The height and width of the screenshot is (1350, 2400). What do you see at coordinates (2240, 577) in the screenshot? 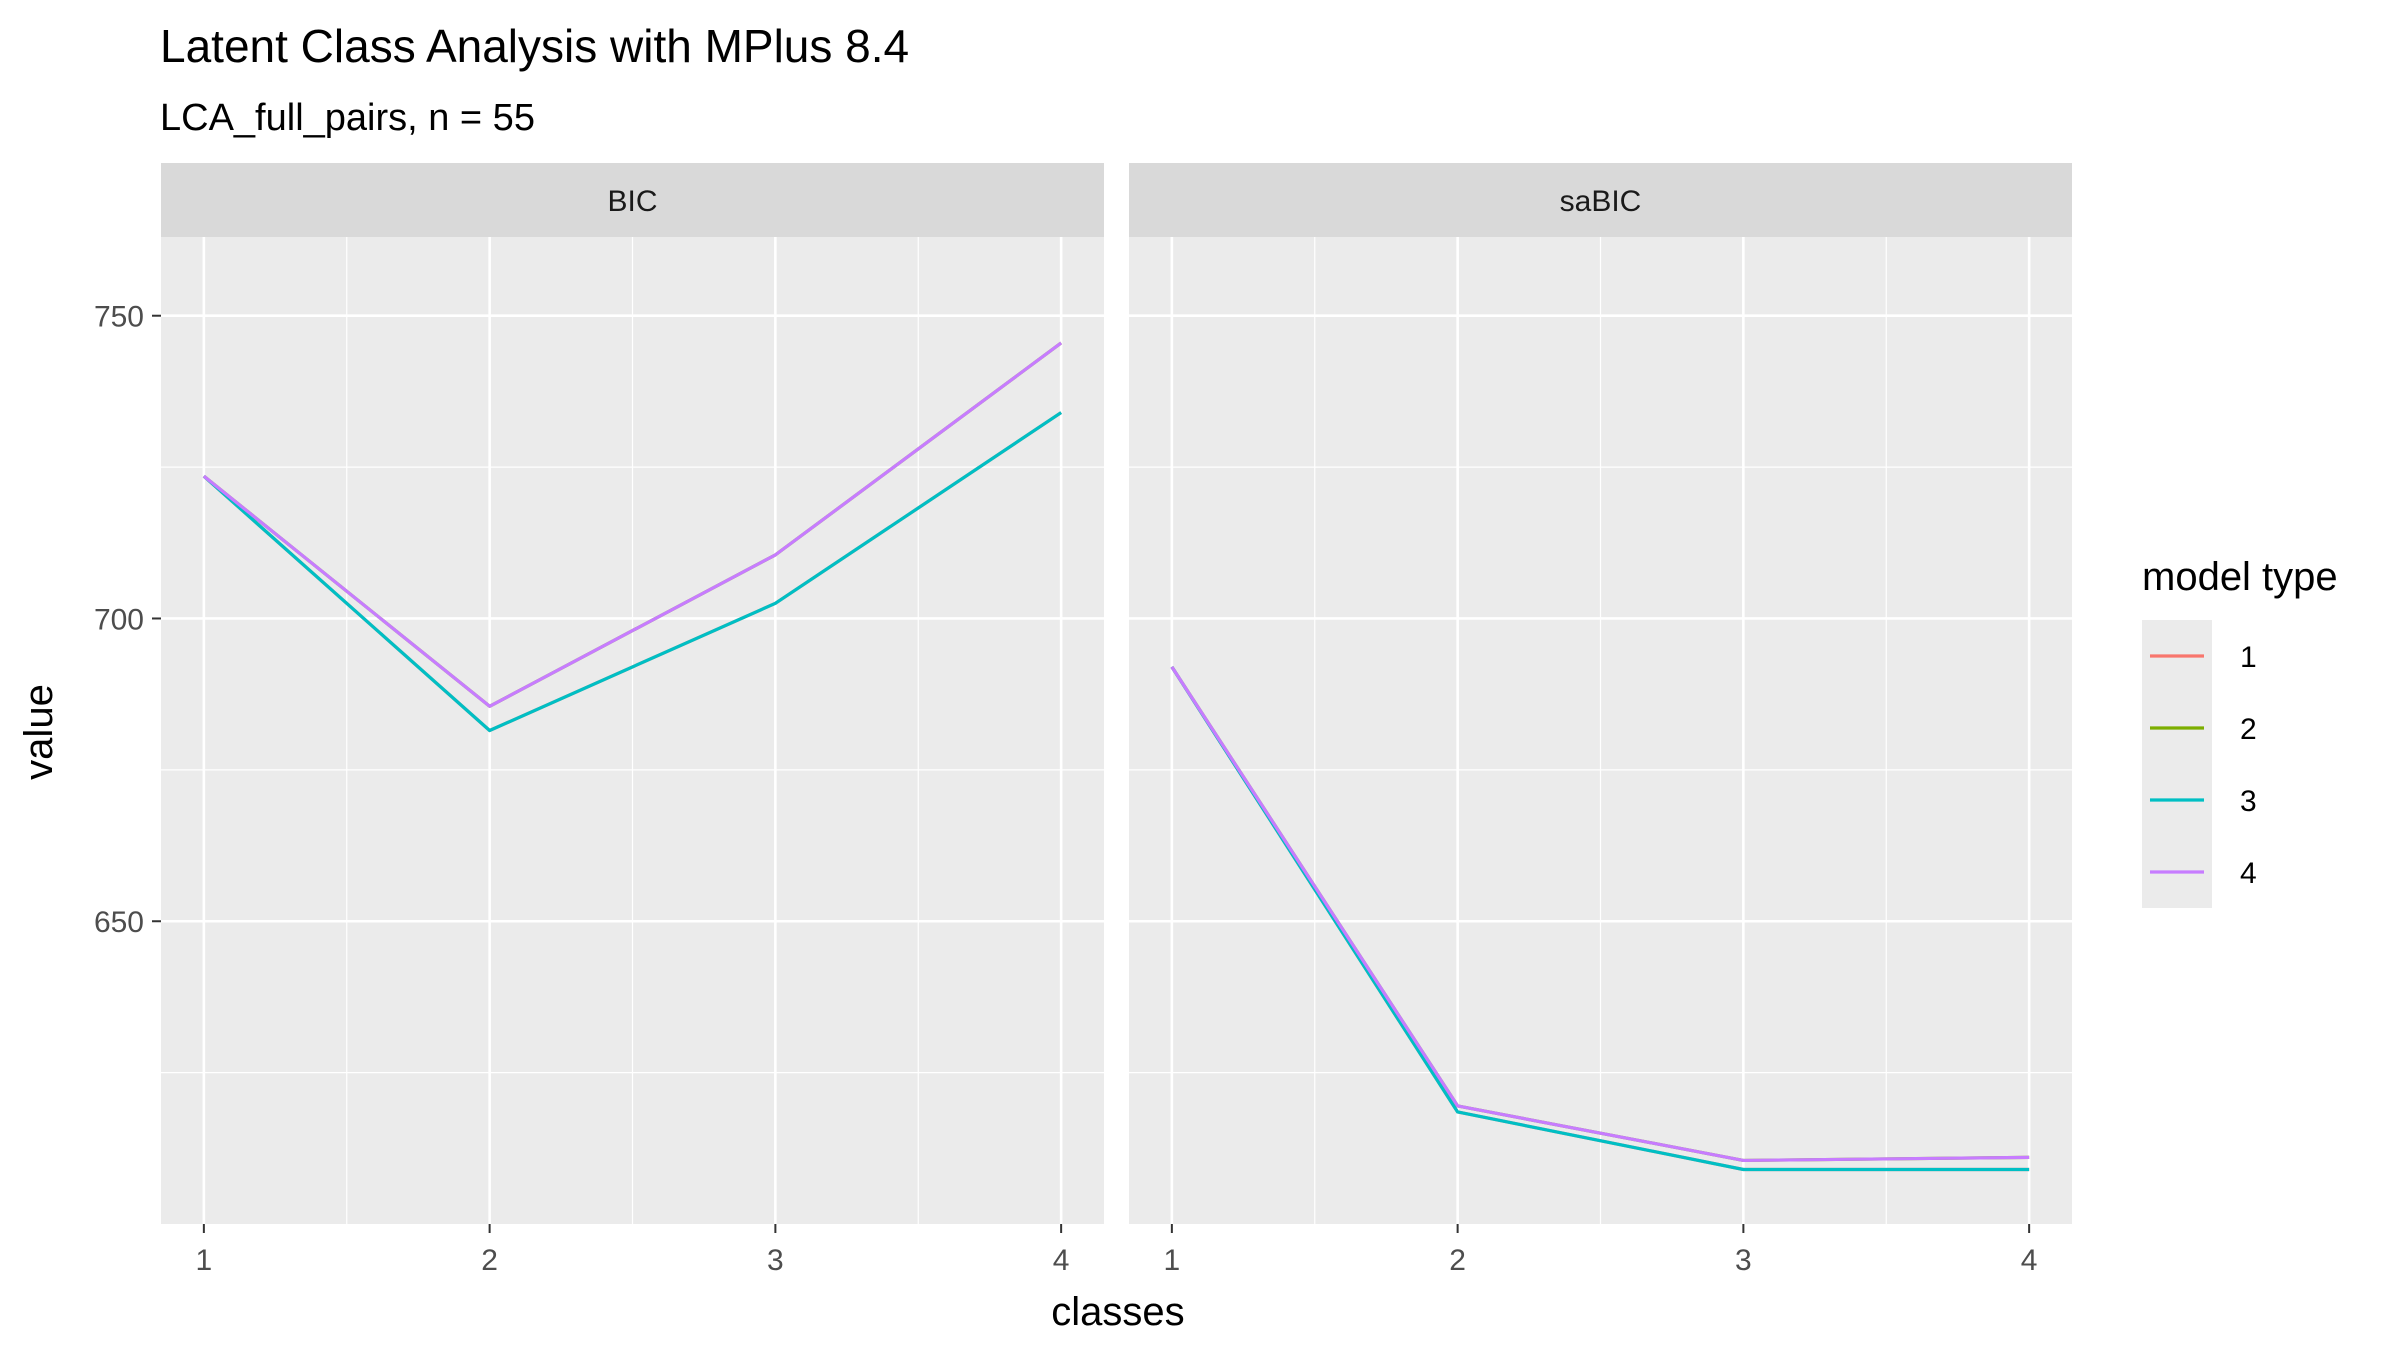
I see `legend-title: model type` at bounding box center [2240, 577].